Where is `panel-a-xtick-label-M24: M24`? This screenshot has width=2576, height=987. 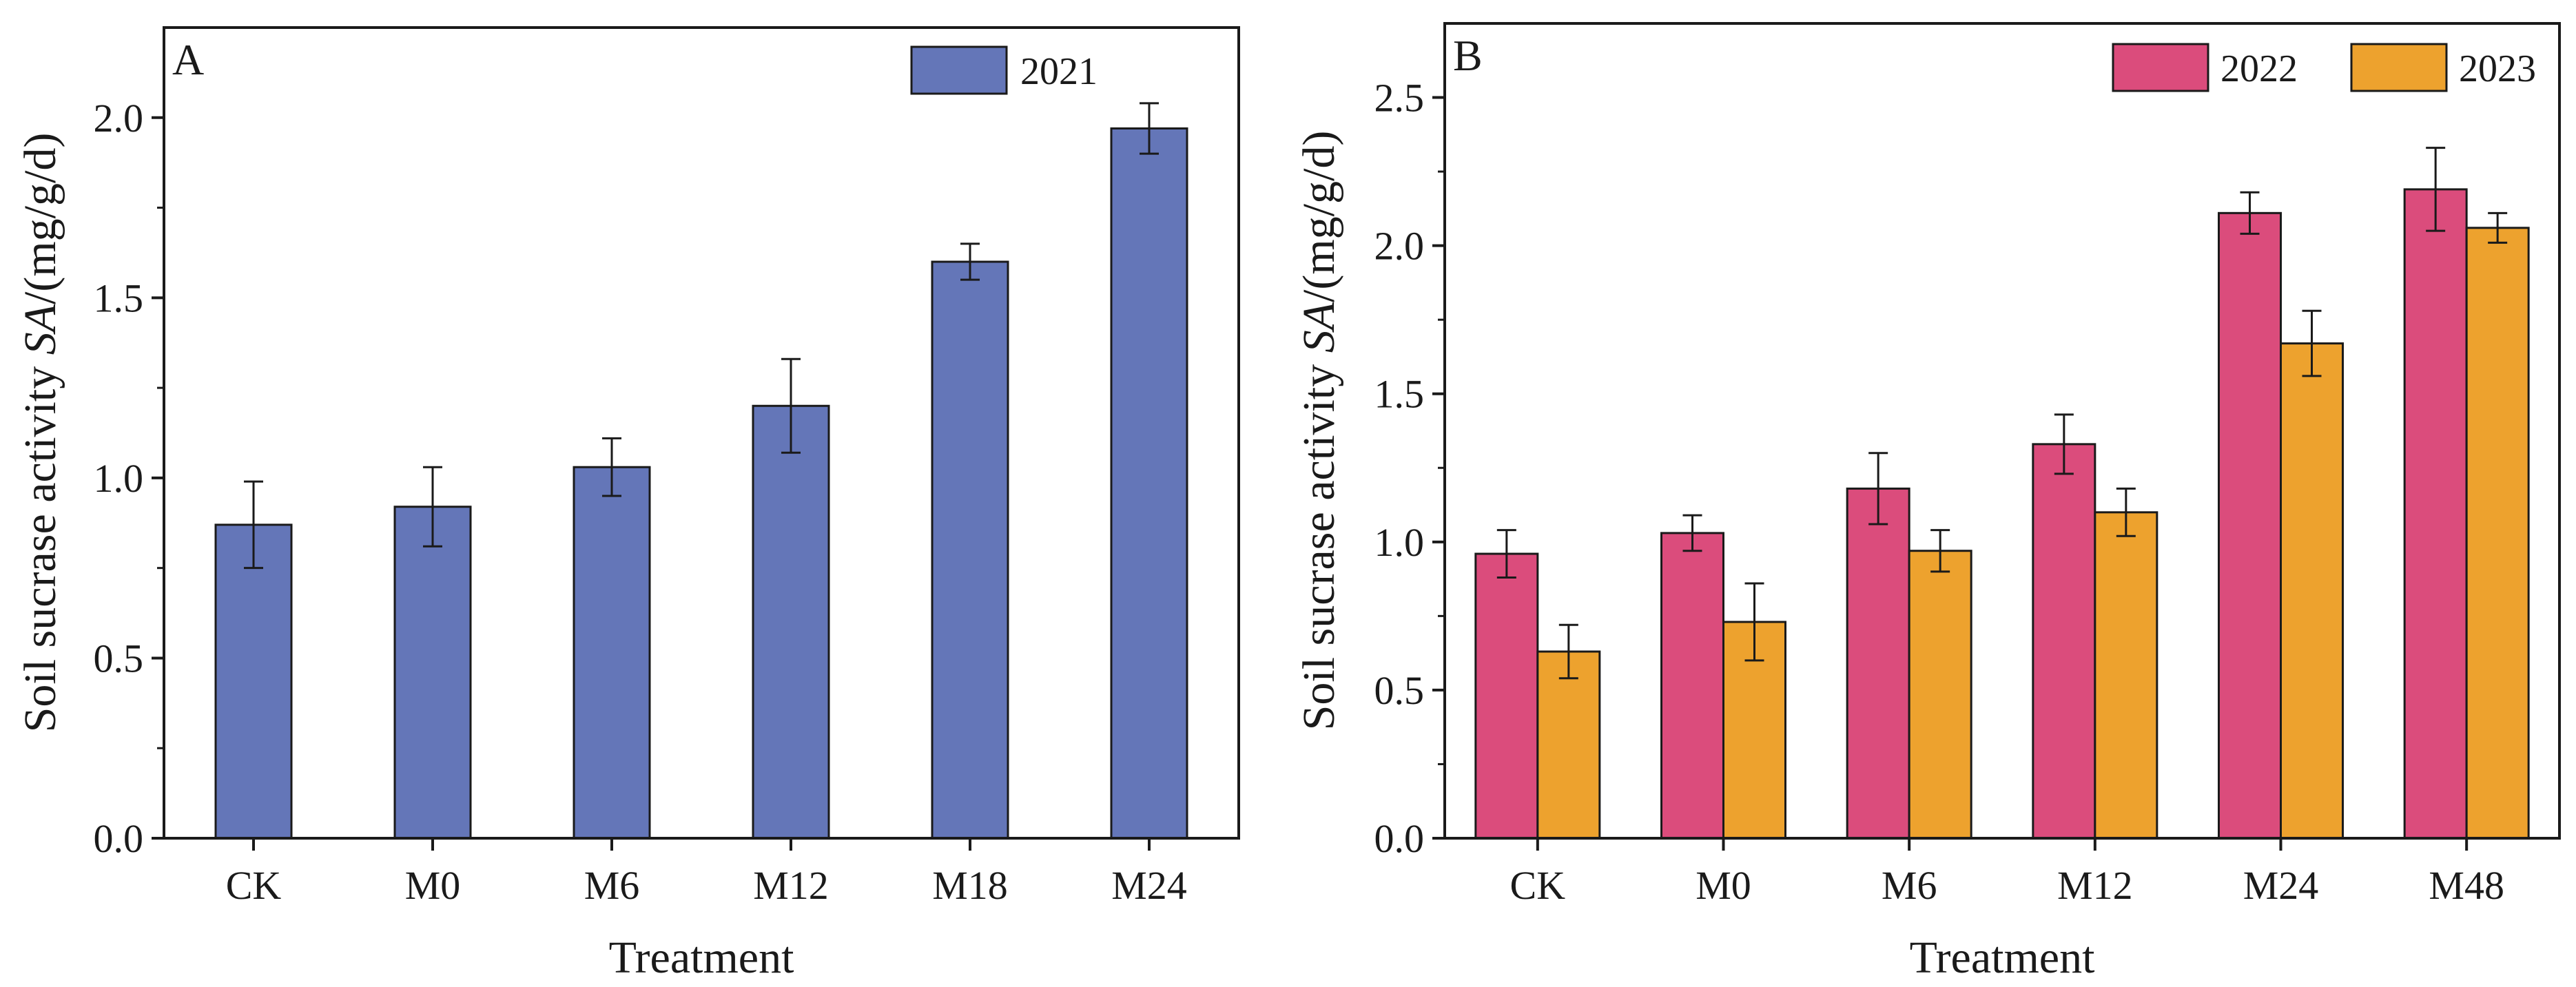
panel-a-xtick-label-M24: M24 is located at coordinates (1149, 885).